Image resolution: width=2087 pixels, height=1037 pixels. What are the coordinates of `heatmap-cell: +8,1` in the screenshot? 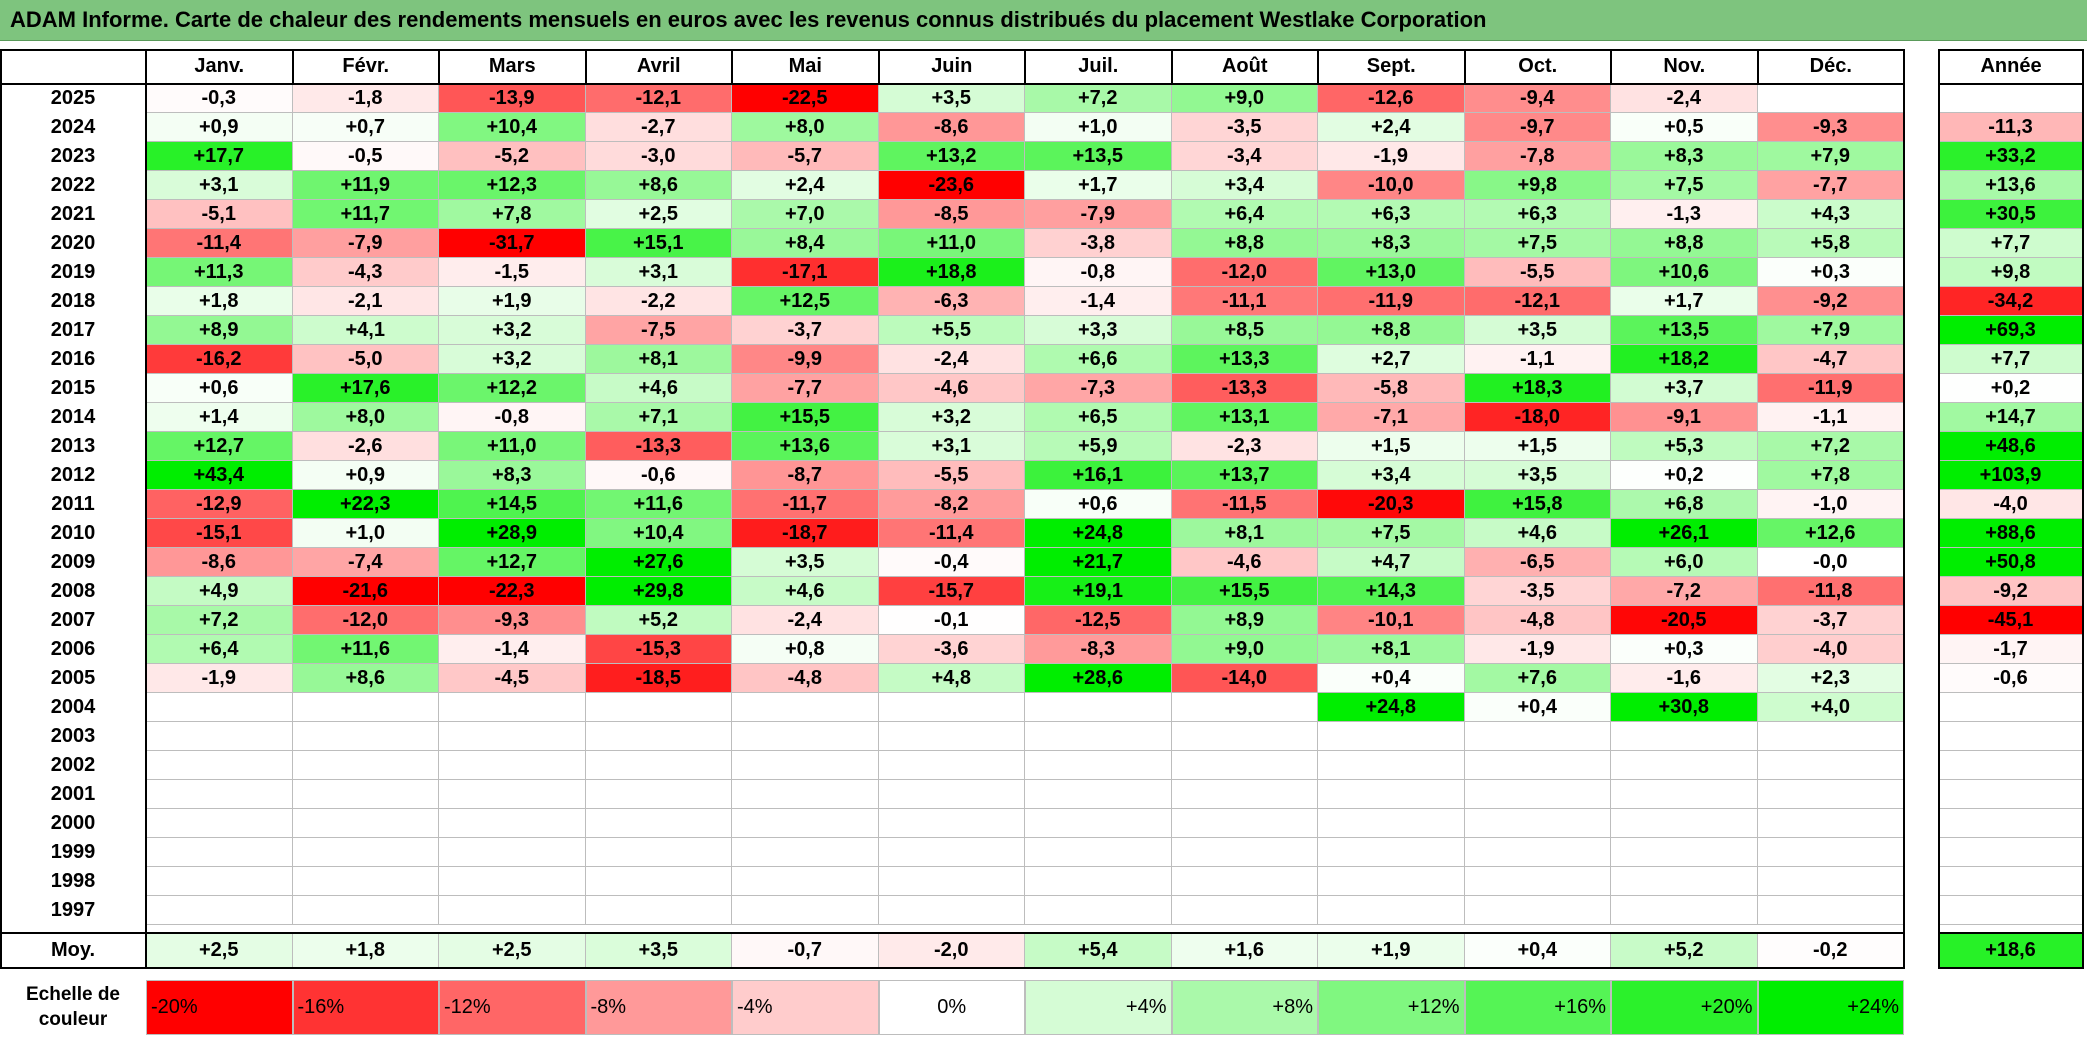 It's located at (1244, 533).